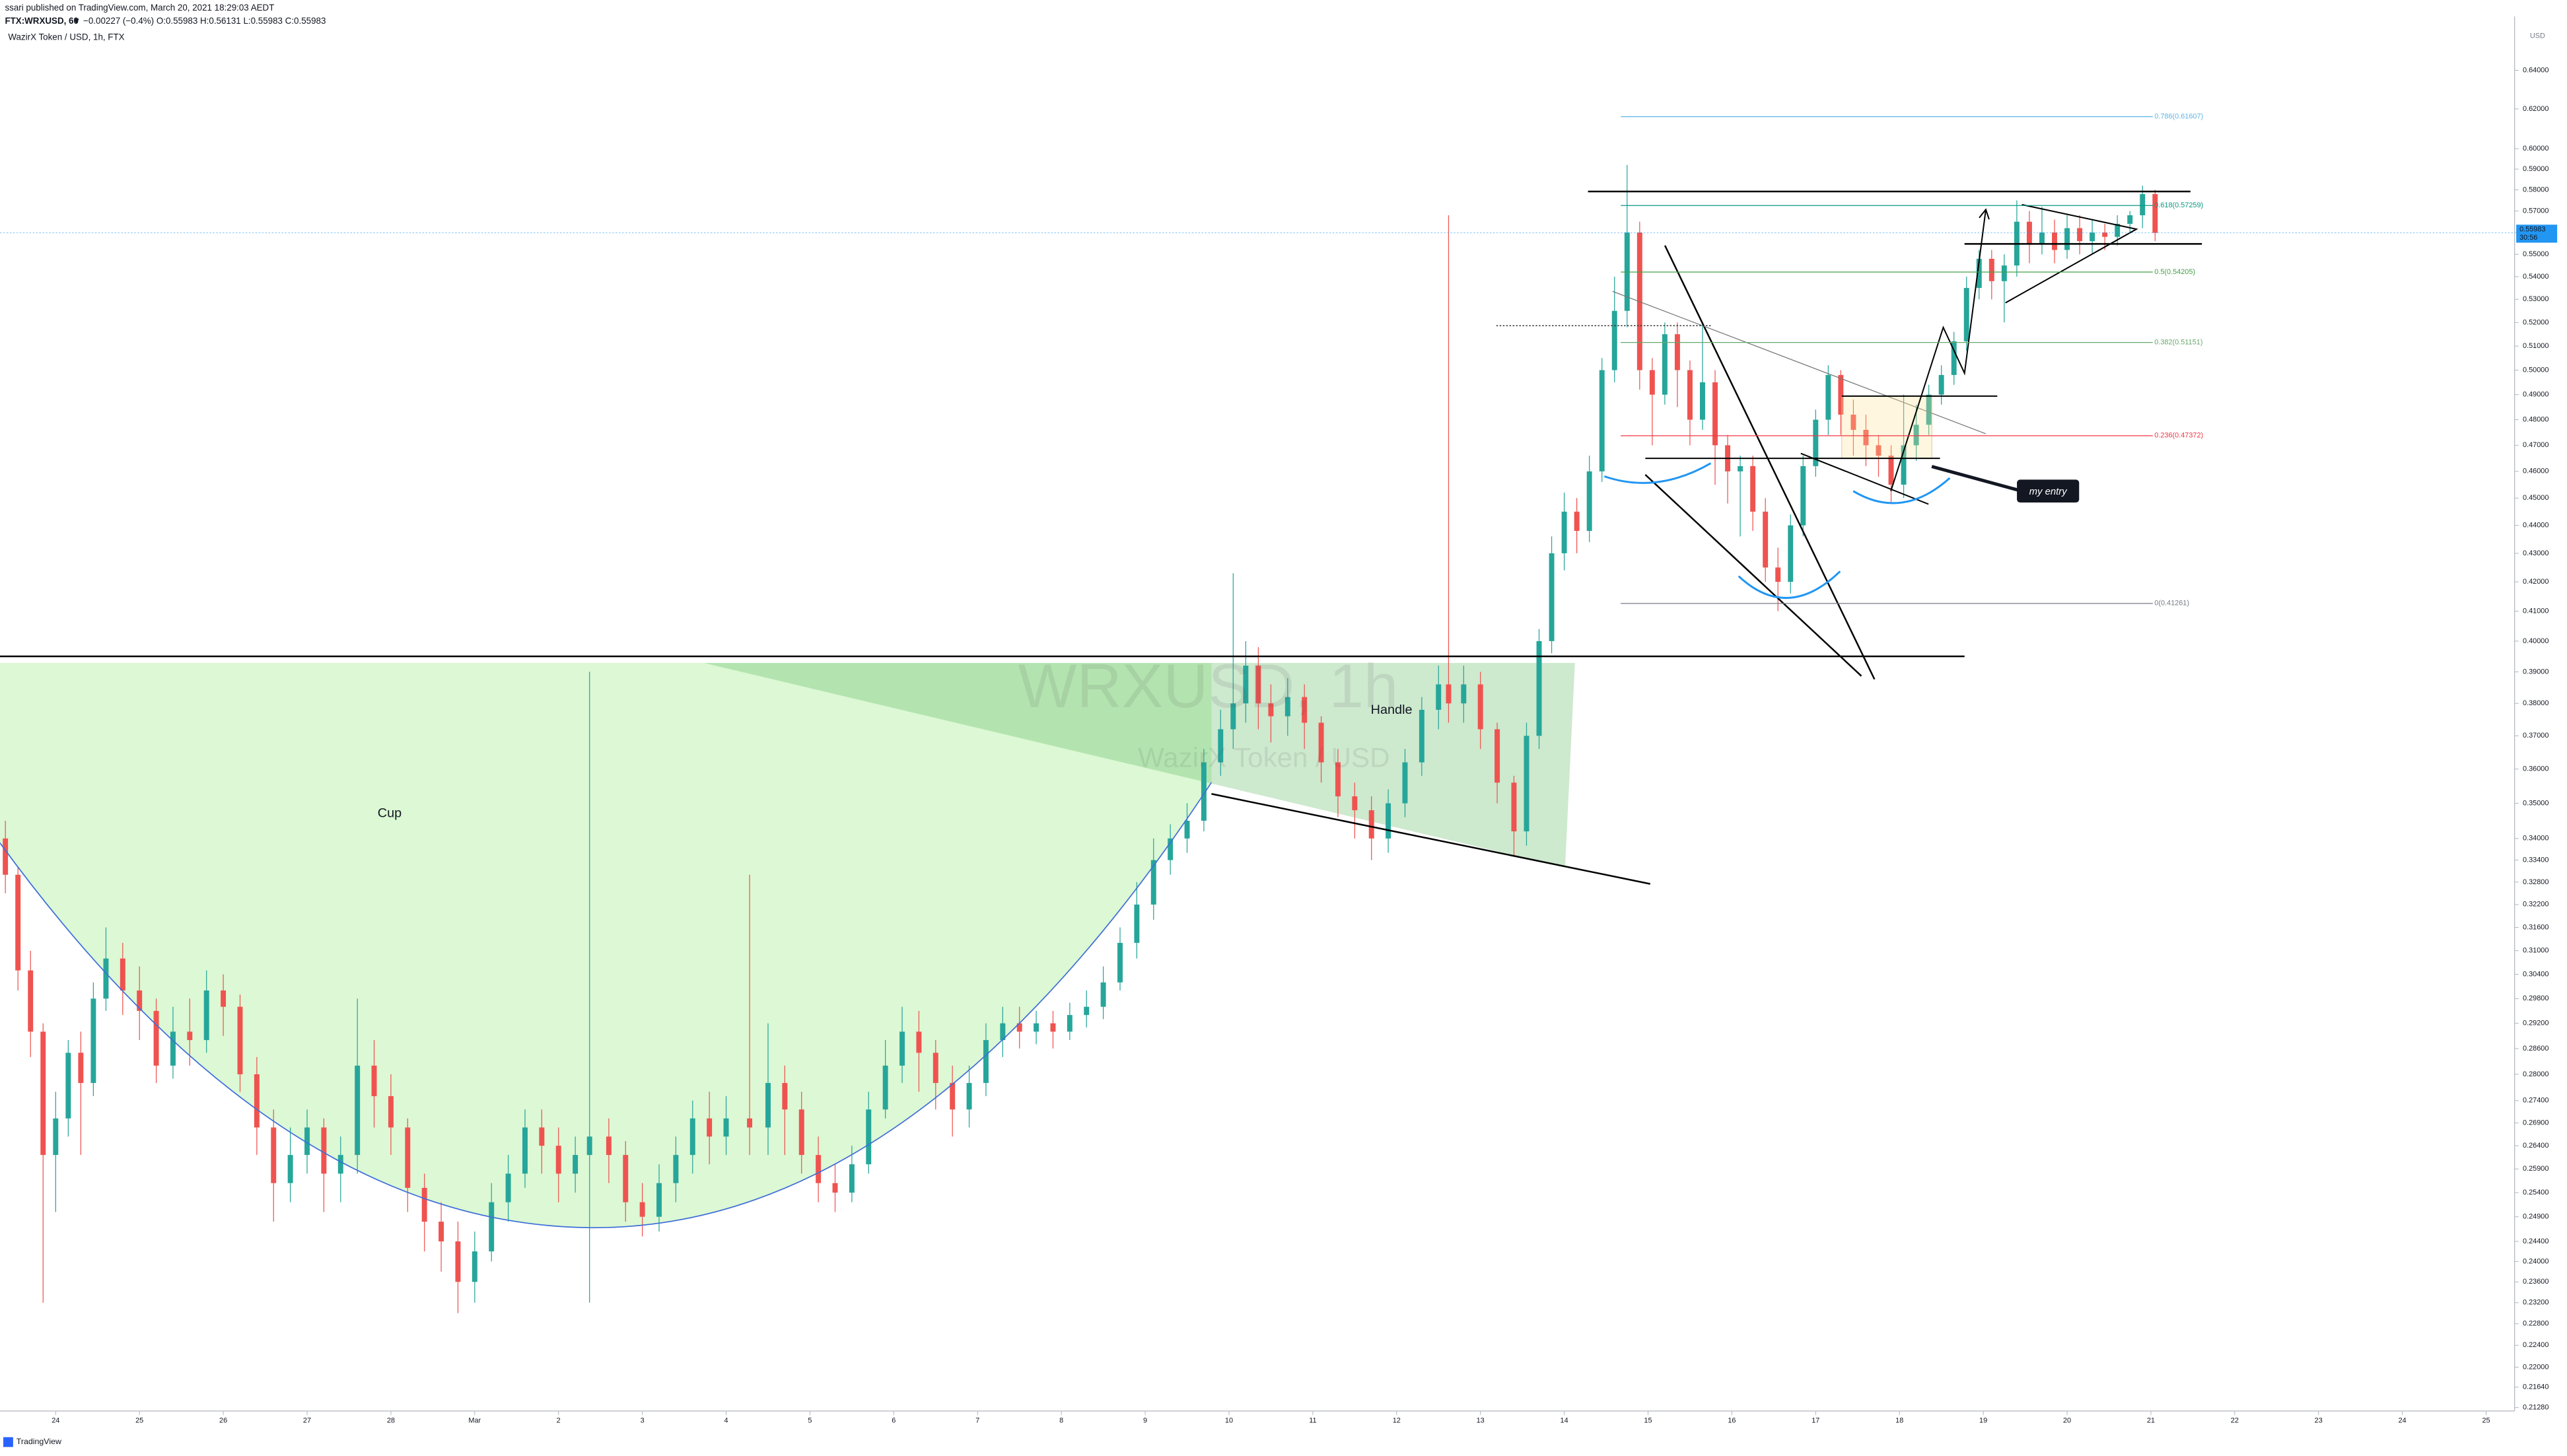 The width and height of the screenshot is (2567, 1456). I want to click on y-tick-label: 0.22400, so click(2536, 1345).